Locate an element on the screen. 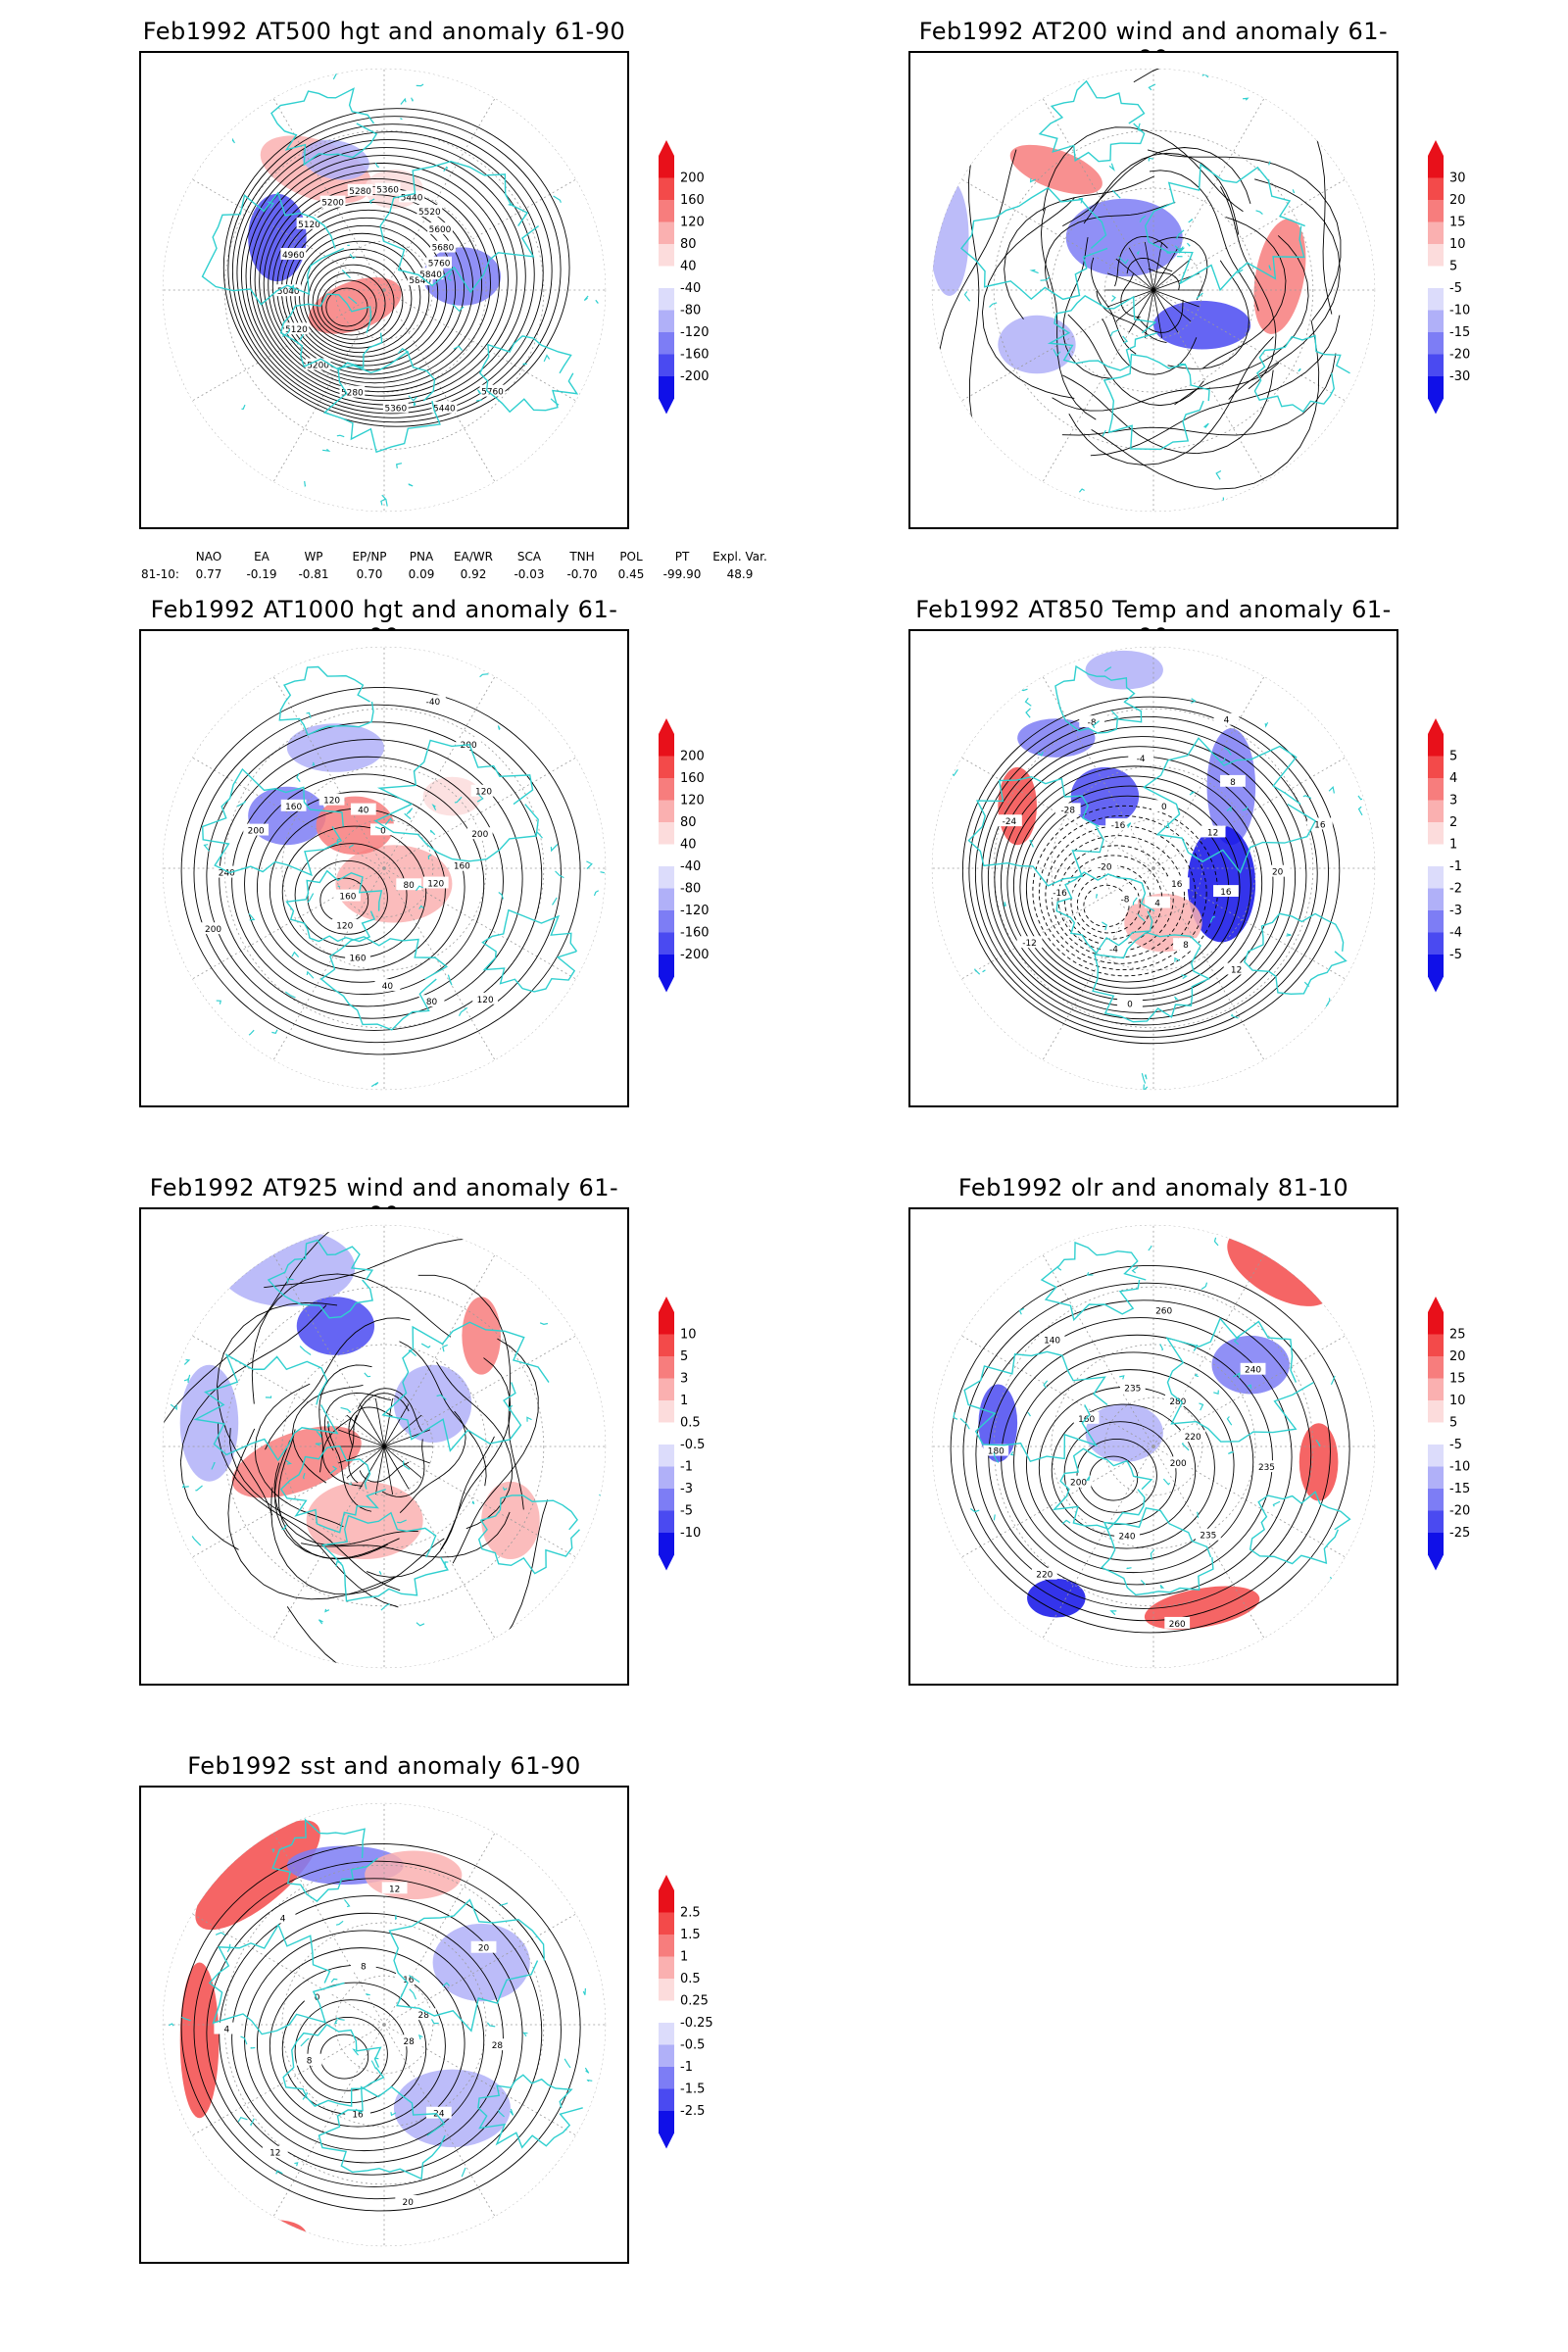 The image size is (1568, 2352). colorbar-tick-label: 0.5 is located at coordinates (690, 1979).